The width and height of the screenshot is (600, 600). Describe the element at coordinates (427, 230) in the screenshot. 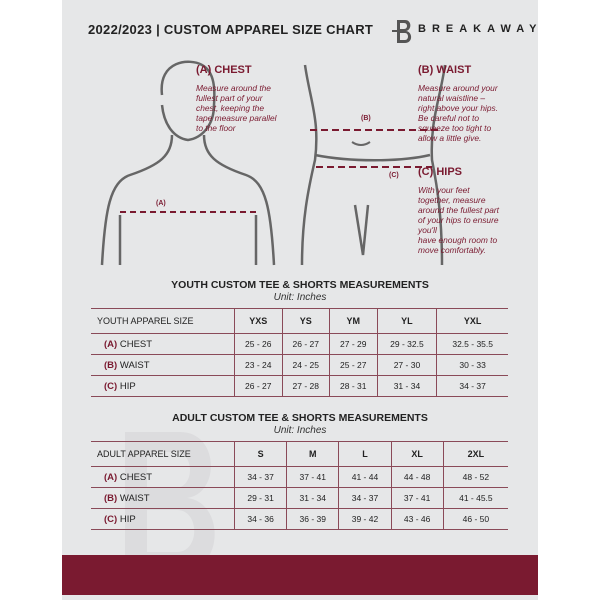

I see `text-line: you'll` at that location.